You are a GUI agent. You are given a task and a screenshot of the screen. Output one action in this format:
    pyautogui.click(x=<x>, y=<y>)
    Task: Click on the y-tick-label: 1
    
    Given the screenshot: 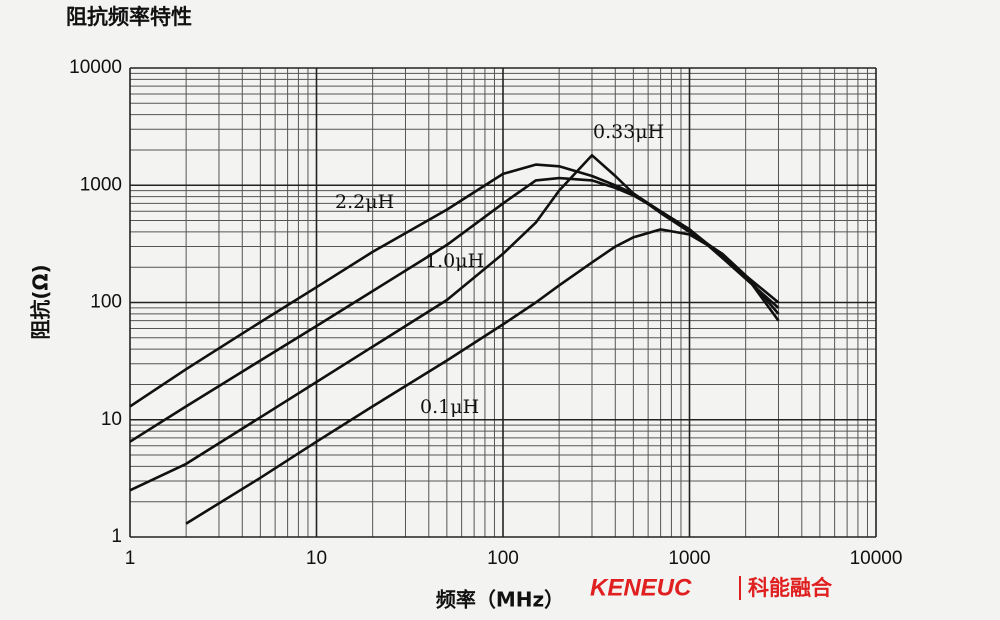 What is the action you would take?
    pyautogui.click(x=116, y=536)
    